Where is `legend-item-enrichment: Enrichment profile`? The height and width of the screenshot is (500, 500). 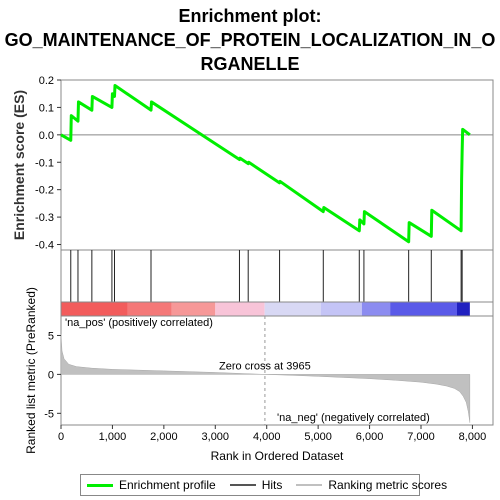 legend-item-enrichment: Enrichment profile is located at coordinates (151, 485).